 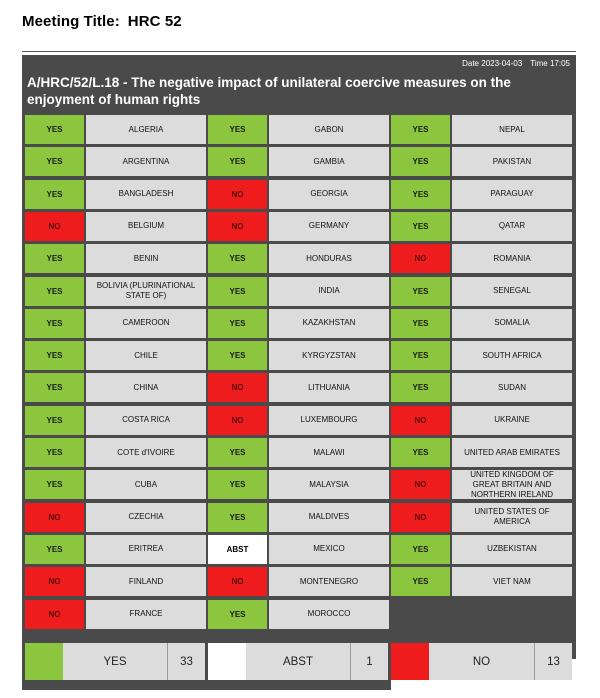 I want to click on country-name: MALDIVES, so click(x=329, y=517).